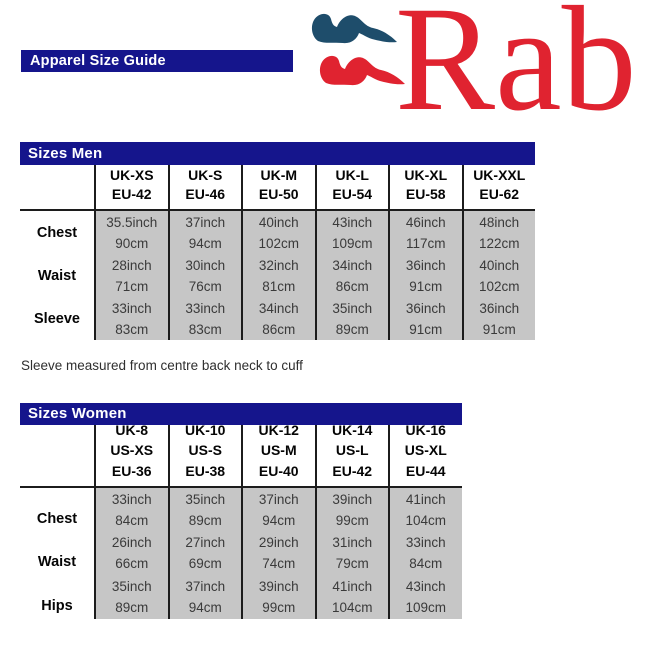 This screenshot has height=650, width=650. What do you see at coordinates (205, 175) in the screenshot?
I see `uk-size-label: UK-S` at bounding box center [205, 175].